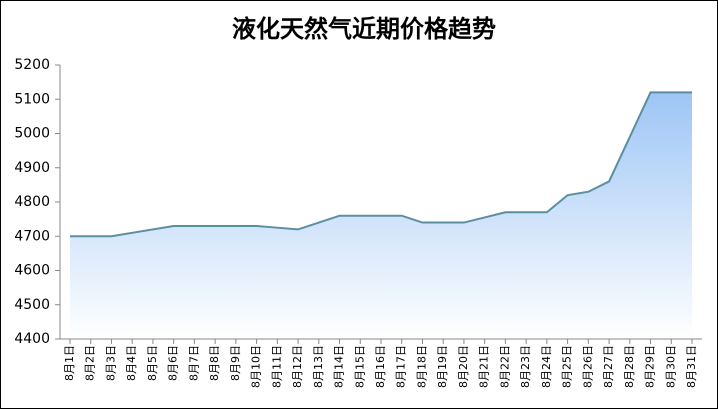  Describe the element at coordinates (32, 271) in the screenshot. I see `y-tick-label: 4600` at that location.